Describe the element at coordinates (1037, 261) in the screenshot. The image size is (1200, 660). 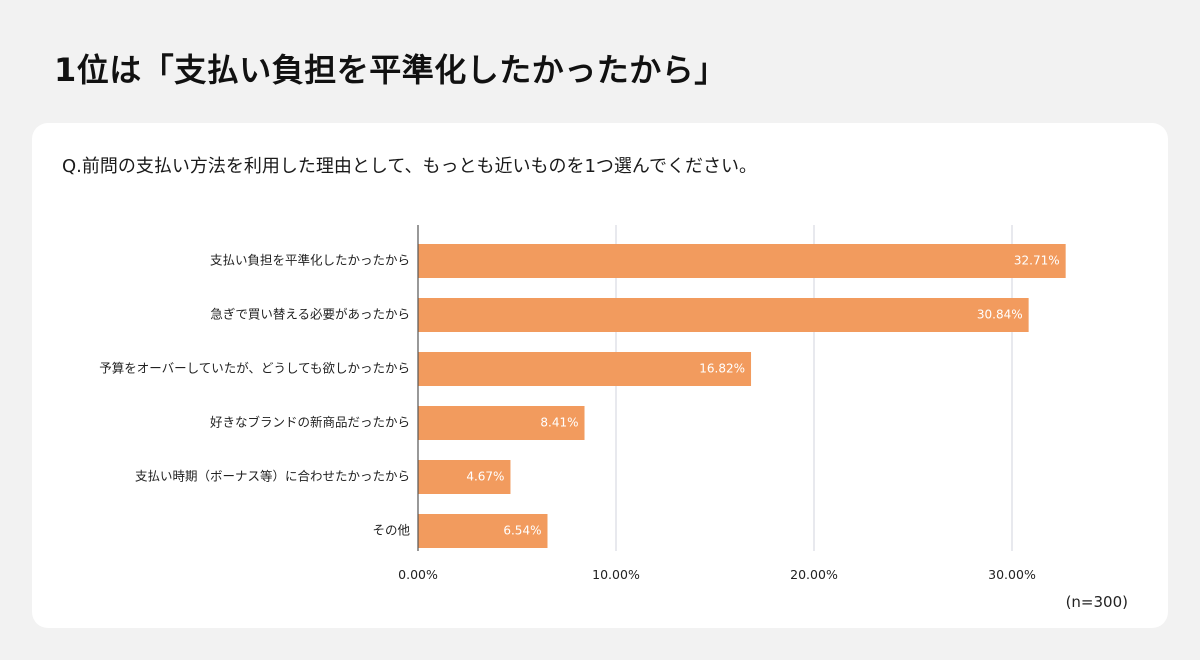
I see `data-label: 32.71%` at that location.